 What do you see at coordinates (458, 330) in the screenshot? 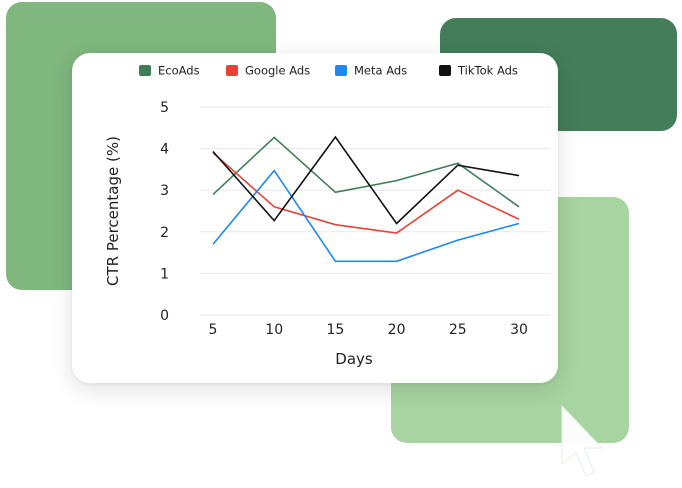
I see `x-tick-label-25: 25` at bounding box center [458, 330].